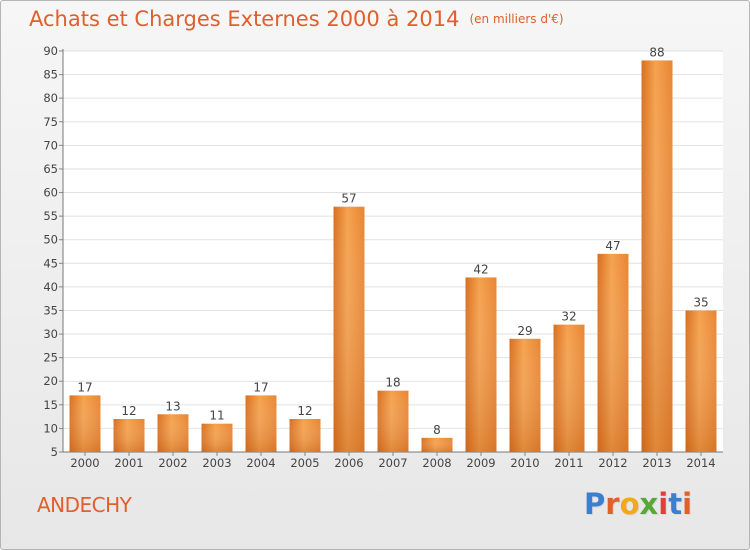 This screenshot has height=550, width=750. Describe the element at coordinates (50, 381) in the screenshot. I see `y-tick-label: 20` at that location.